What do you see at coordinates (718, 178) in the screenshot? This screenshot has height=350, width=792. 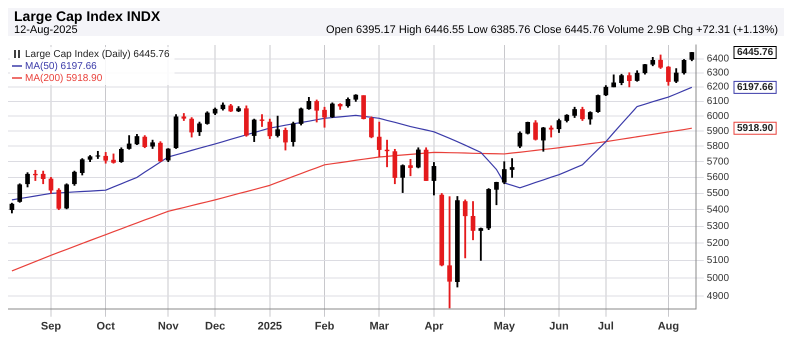 I see `y-tick-label: 5600` at bounding box center [718, 178].